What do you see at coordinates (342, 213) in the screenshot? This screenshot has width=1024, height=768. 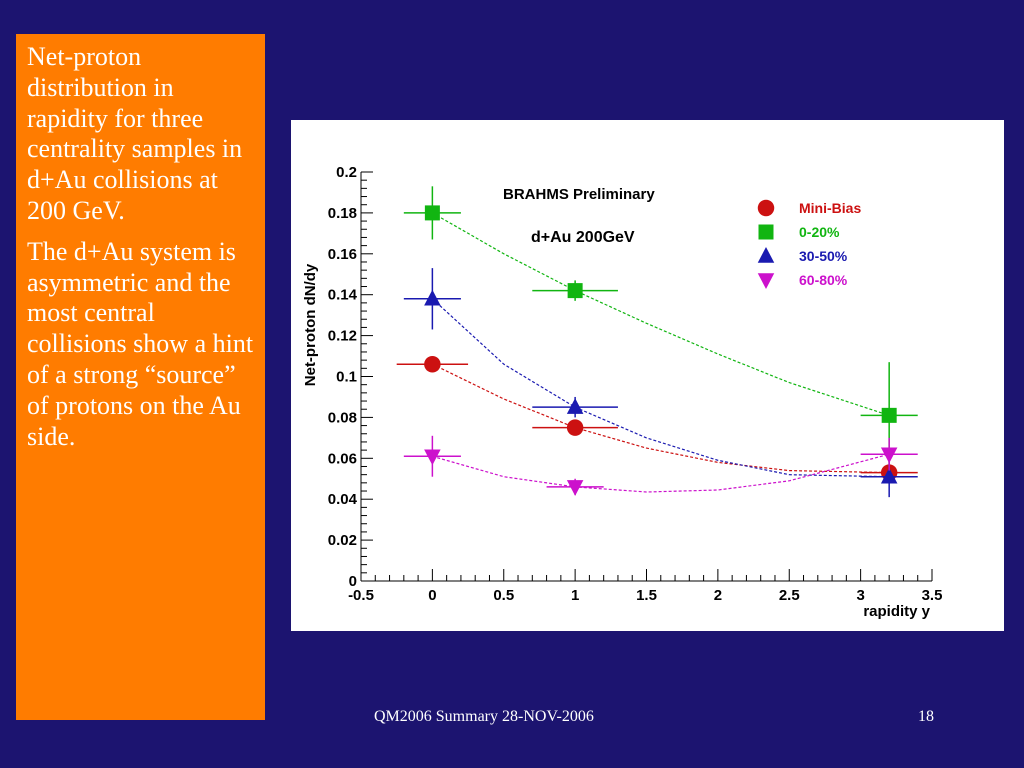 I see `y-tick-label: 0.18` at bounding box center [342, 213].